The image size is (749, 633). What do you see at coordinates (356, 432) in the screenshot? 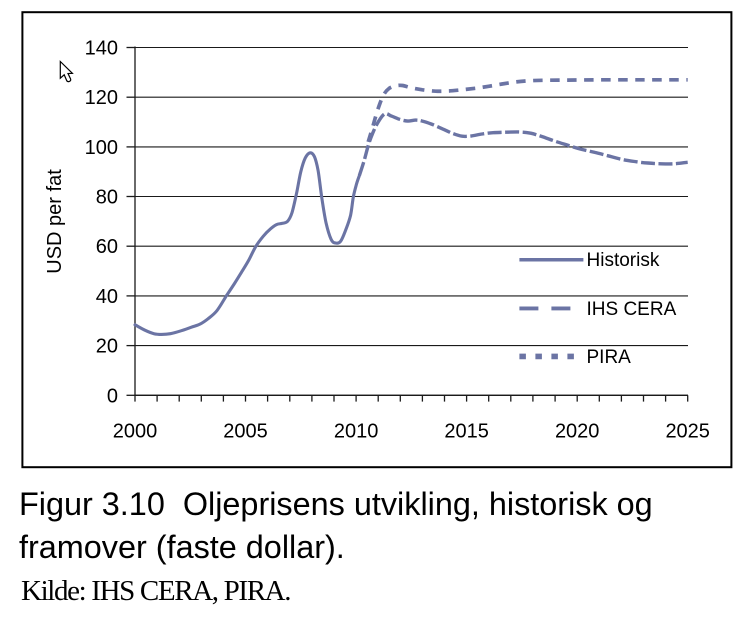
I see `svg-text: 2010` at bounding box center [356, 432].